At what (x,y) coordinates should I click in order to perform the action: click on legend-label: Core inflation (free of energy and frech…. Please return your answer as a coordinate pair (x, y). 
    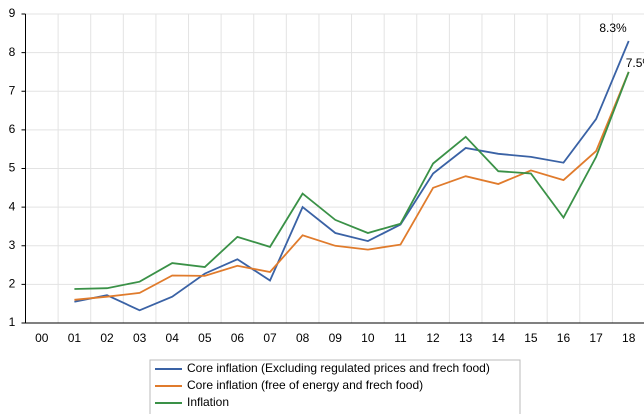
    Looking at the image, I should click on (305, 385).